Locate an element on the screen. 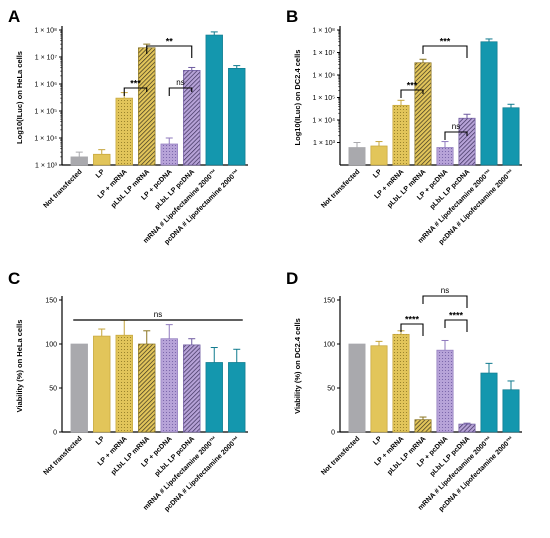 Image resolution: width=550 pixels, height=538 pixels. panel-letter: A is located at coordinates (14, 16).